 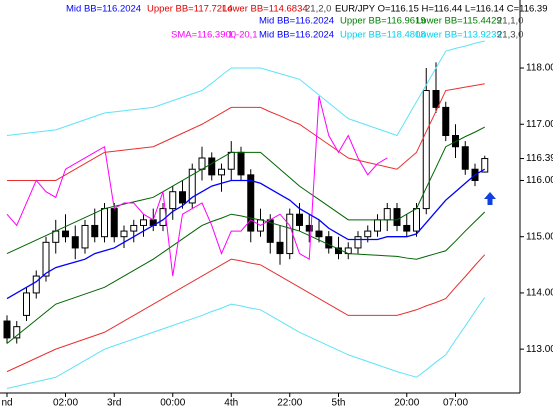 What do you see at coordinates (339, 403) in the screenshot?
I see `x-tick-label: 5th` at bounding box center [339, 403].